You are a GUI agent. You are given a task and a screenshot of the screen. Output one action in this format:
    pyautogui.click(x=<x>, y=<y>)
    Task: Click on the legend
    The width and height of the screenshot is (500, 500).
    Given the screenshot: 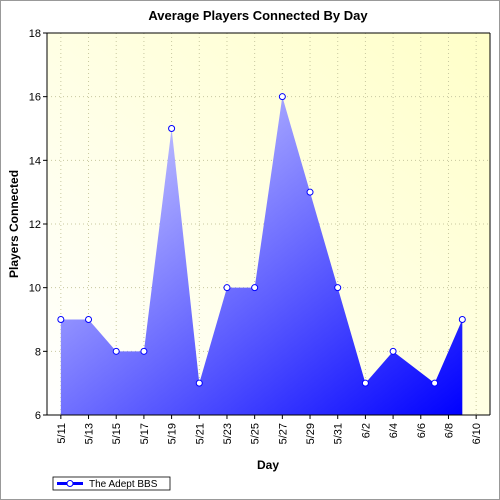 What is the action you would take?
    pyautogui.click(x=111, y=483)
    